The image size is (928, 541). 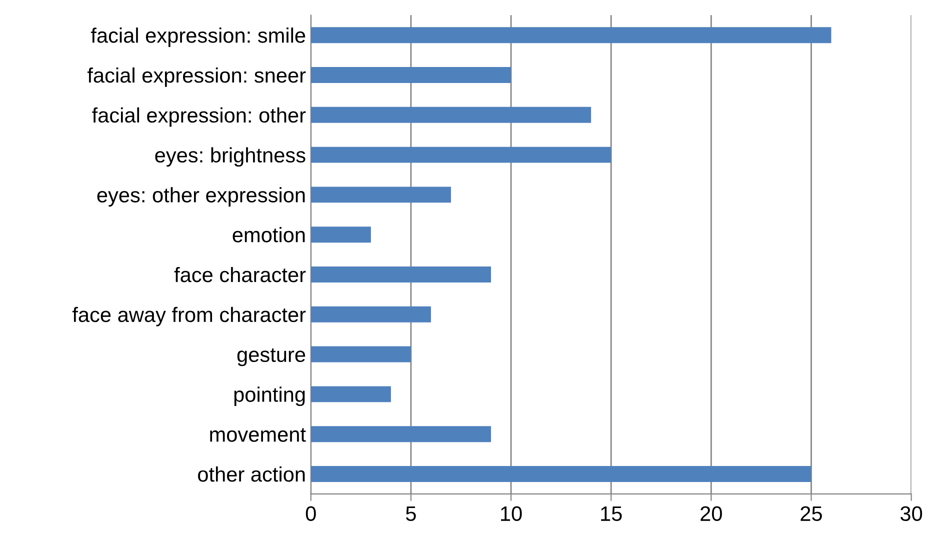 I want to click on x-tick-label: 30, so click(x=911, y=514).